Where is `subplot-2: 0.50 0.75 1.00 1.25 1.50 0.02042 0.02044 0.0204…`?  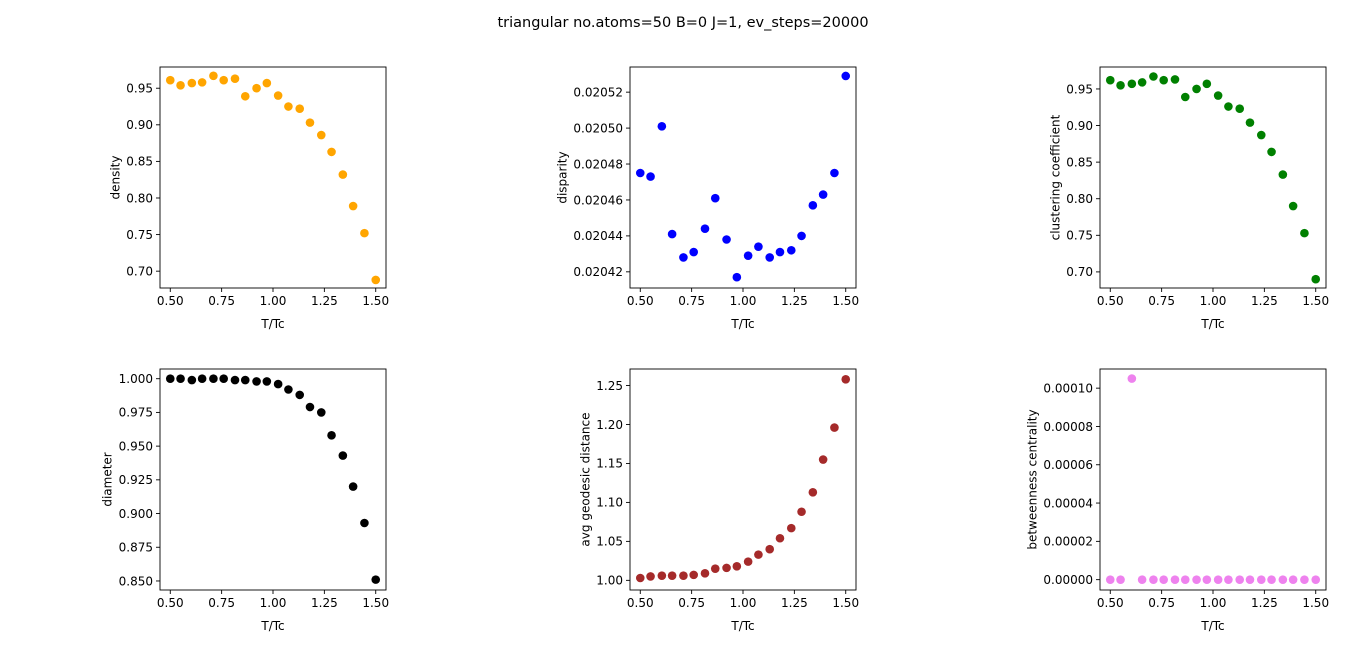 subplot-2: 0.50 0.75 1.00 1.25 1.50 0.02042 0.02044 0.0204… is located at coordinates (707, 198).